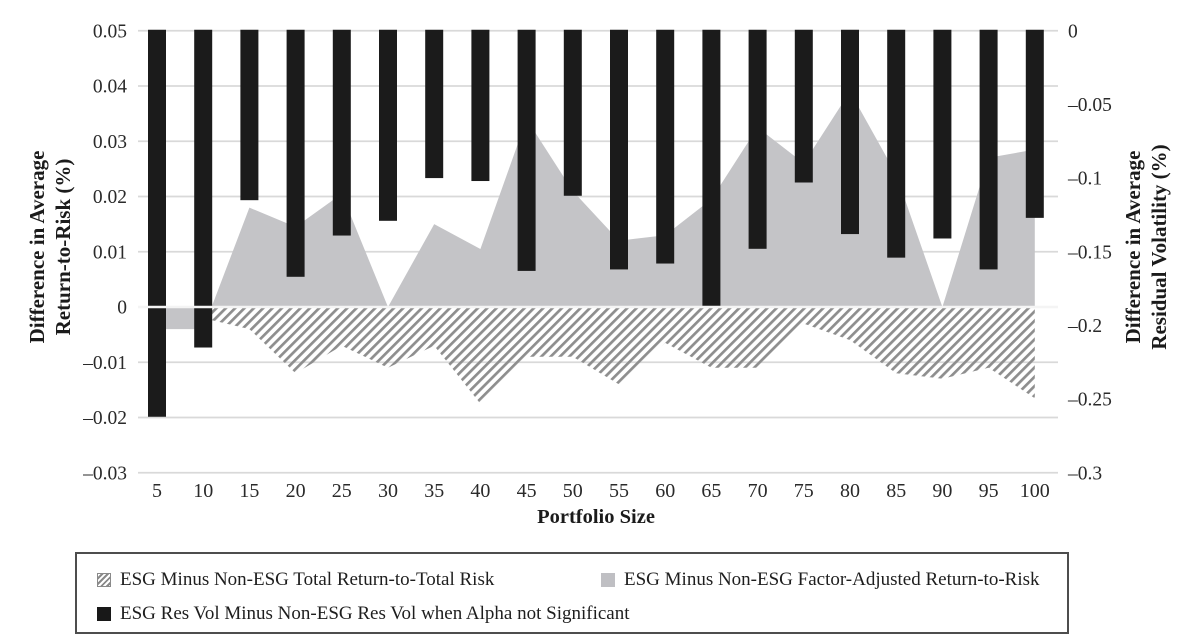  I want to click on svg-text: 75, so click(804, 491).